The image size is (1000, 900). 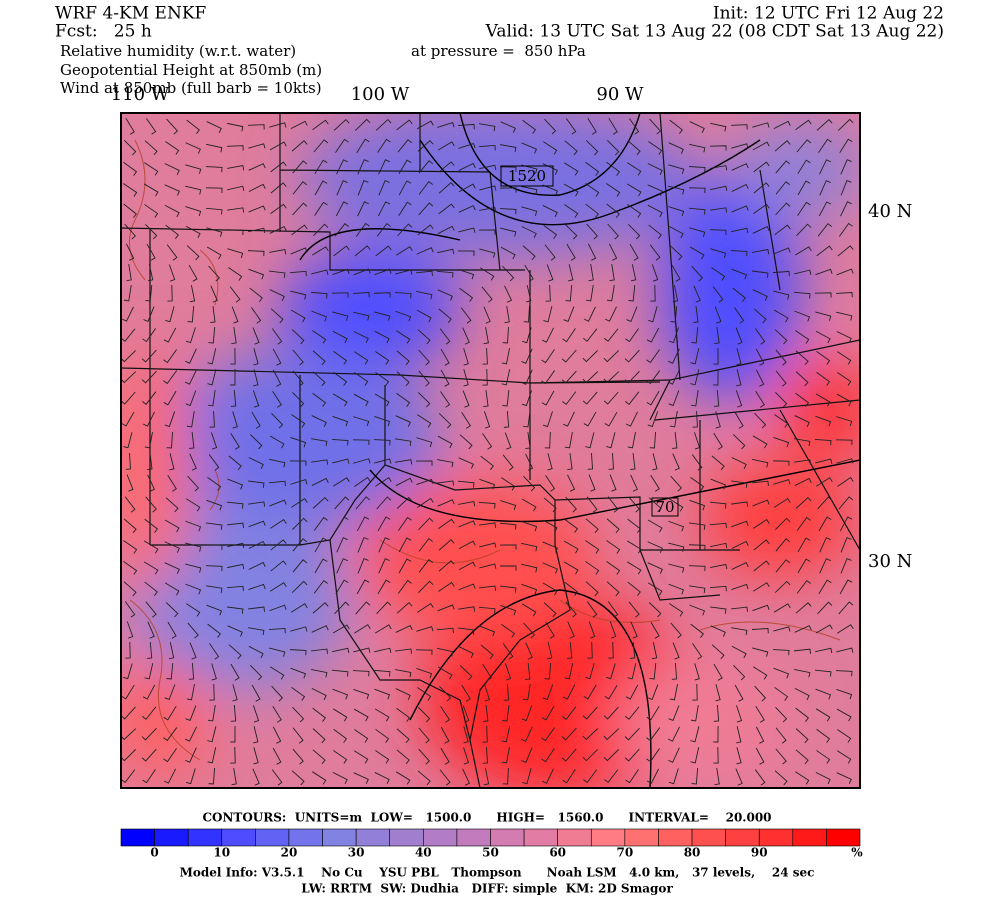 What do you see at coordinates (423, 853) in the screenshot?
I see `colorbar-label: 40` at bounding box center [423, 853].